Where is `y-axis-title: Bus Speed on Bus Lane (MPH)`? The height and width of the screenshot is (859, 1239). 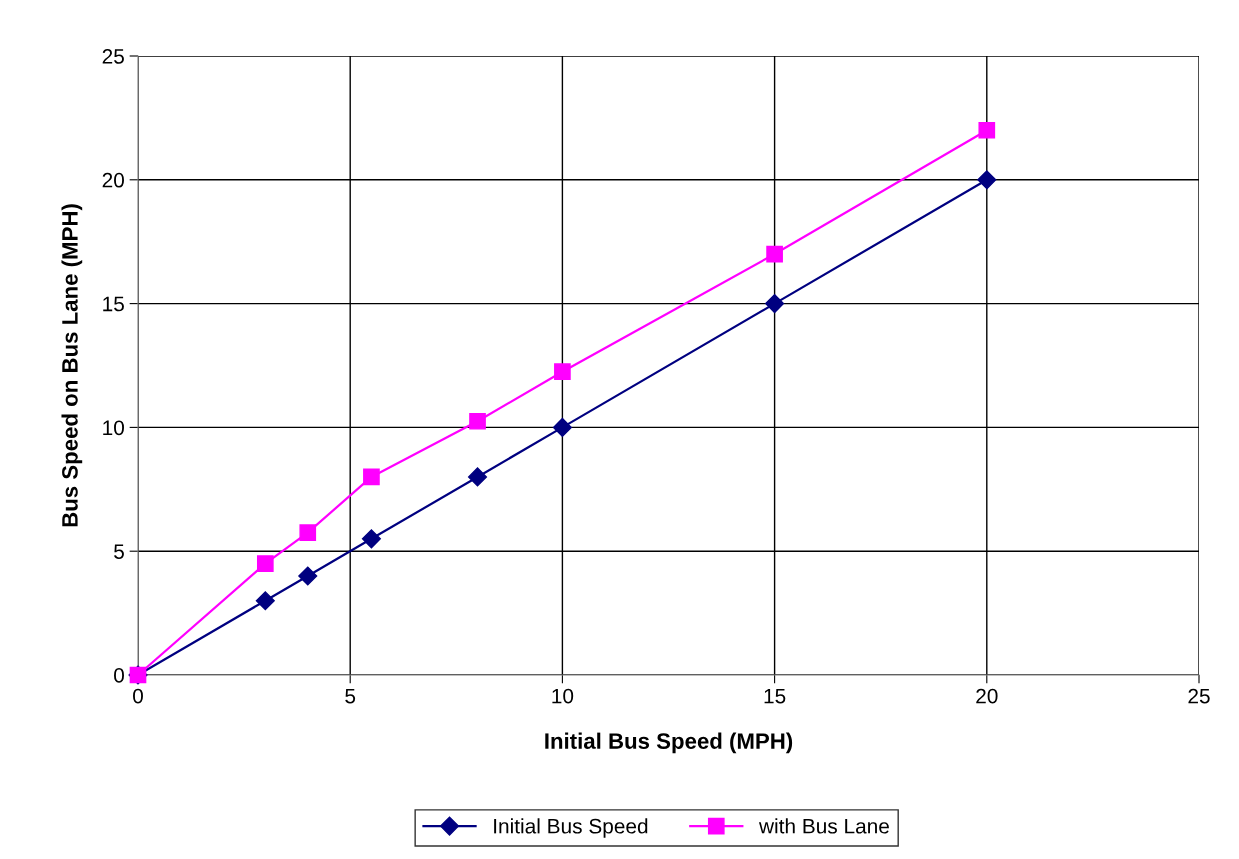
y-axis-title: Bus Speed on Bus Lane (MPH) is located at coordinates (72, 365).